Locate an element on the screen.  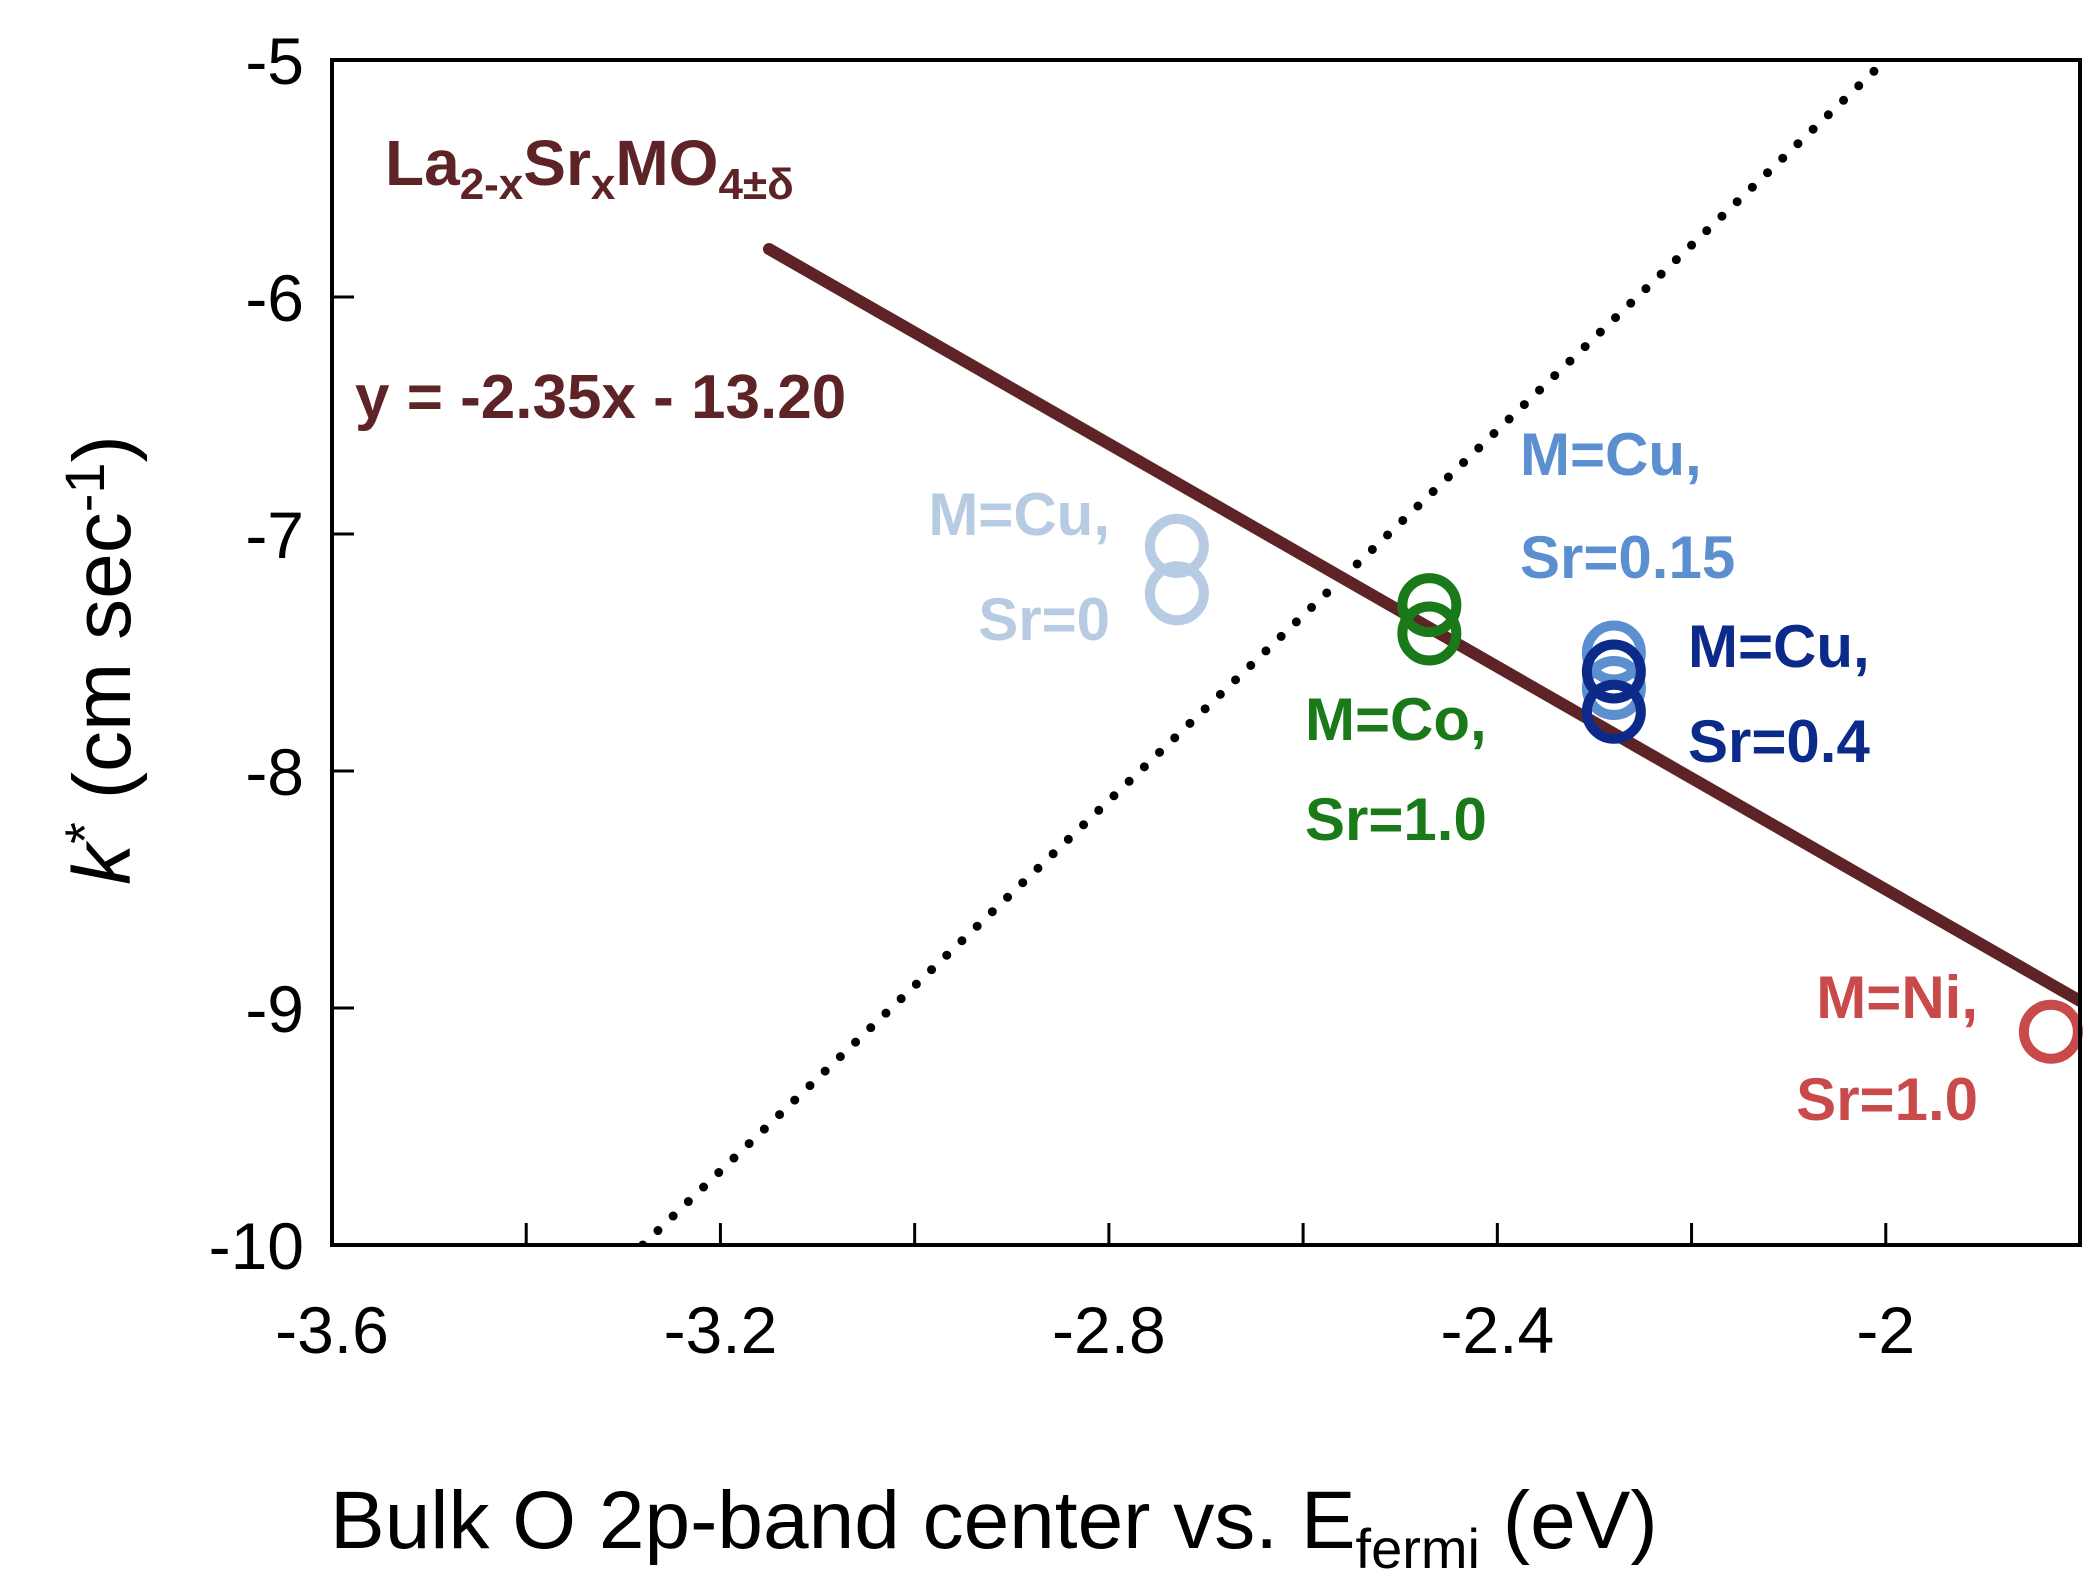
compound-sr: Sr is located at coordinates (557, 163).